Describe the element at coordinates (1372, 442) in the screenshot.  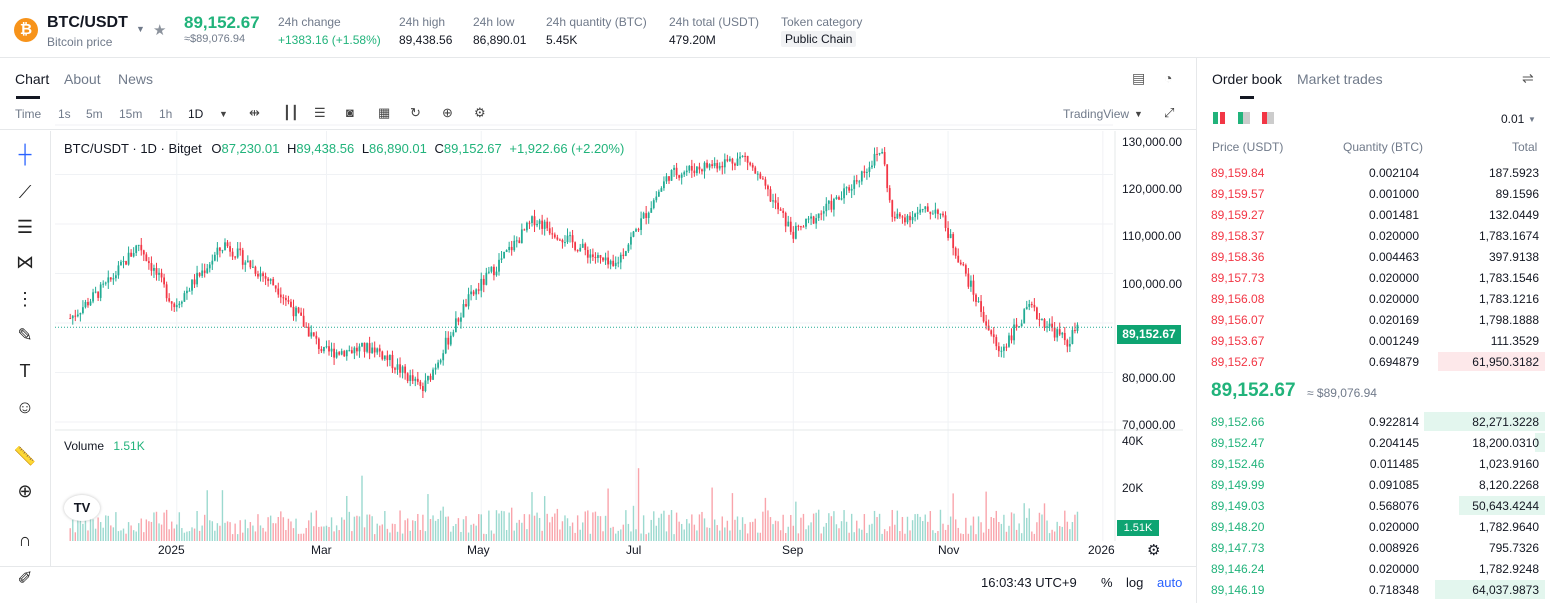
I see `bid-row: 89,152.47 0.204145 18,200.0310` at that location.